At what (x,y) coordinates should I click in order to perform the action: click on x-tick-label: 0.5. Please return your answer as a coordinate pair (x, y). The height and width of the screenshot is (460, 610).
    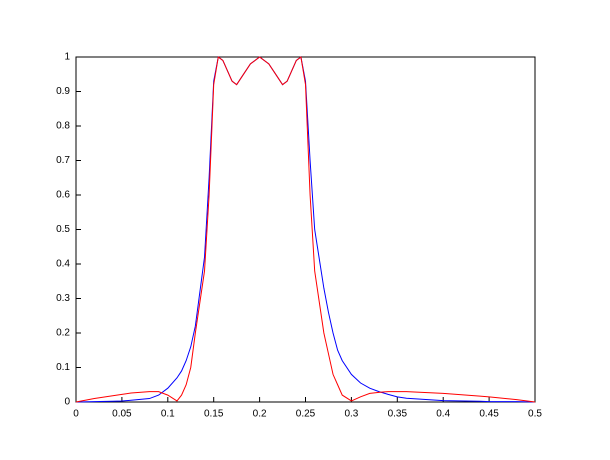
    Looking at the image, I should click on (535, 414).